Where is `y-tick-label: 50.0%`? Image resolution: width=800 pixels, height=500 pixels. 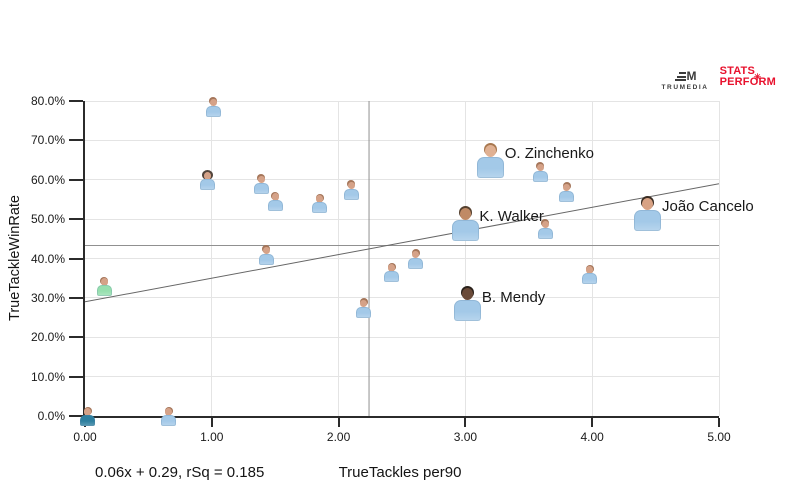 y-tick-label: 50.0% is located at coordinates (47, 219).